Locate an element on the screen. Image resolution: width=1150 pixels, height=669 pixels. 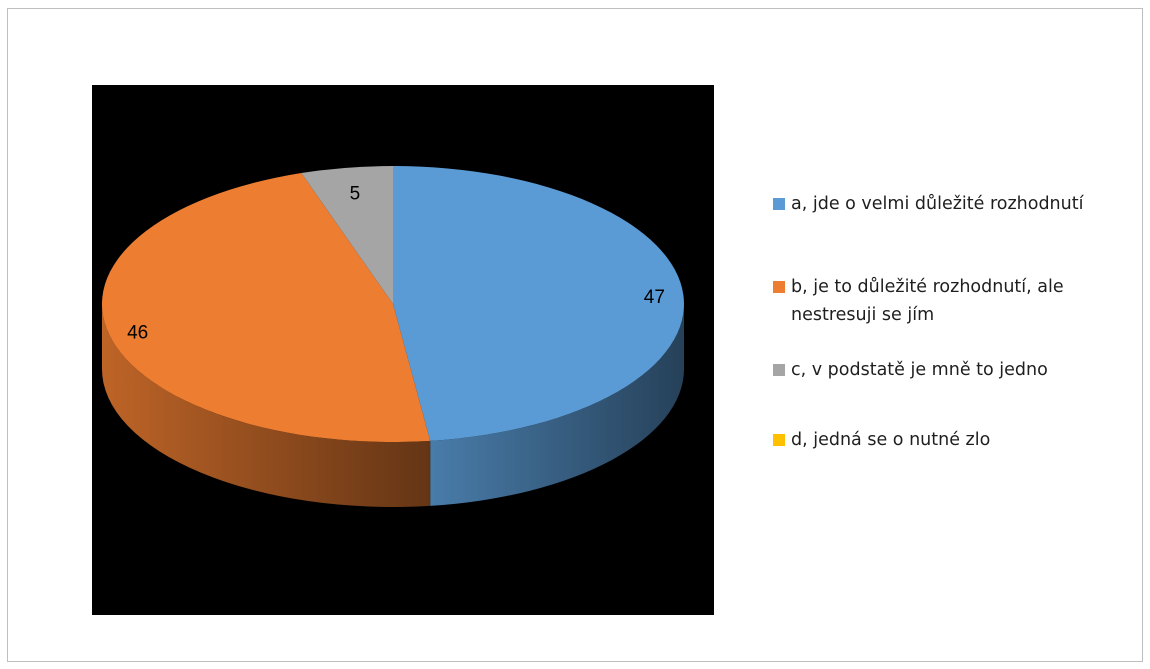
legend-item-c: c, v podstatě je mně to jedno is located at coordinates (953, 370).